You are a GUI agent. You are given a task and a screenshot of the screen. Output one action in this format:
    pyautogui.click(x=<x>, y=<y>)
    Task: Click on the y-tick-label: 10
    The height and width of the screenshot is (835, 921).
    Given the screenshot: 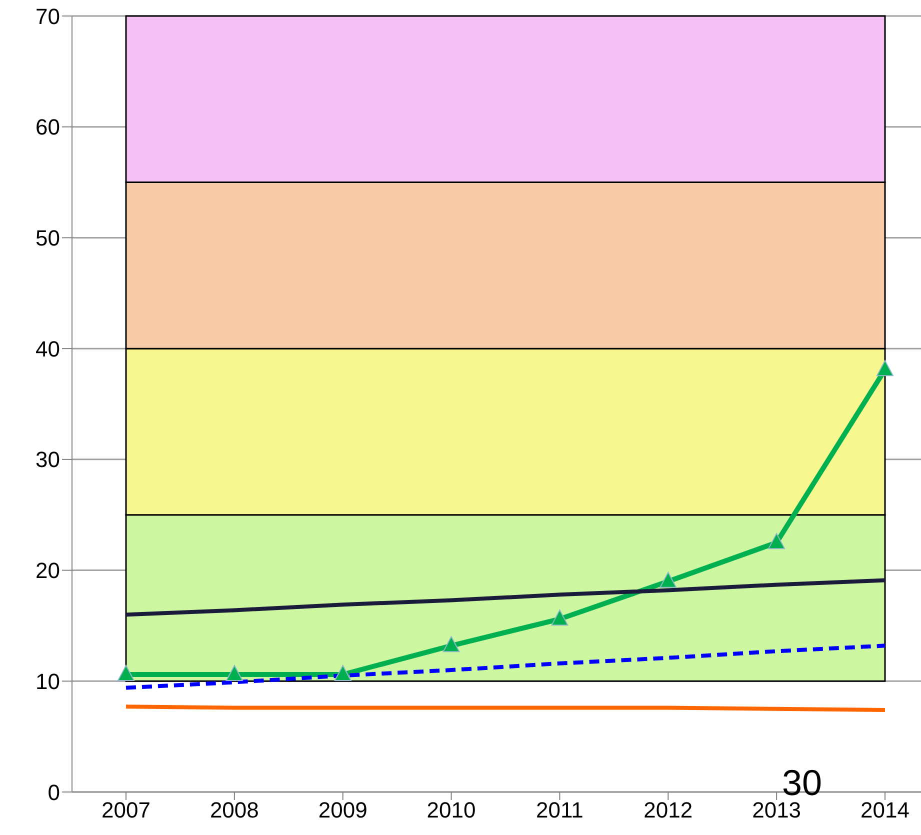 What is the action you would take?
    pyautogui.click(x=48, y=681)
    